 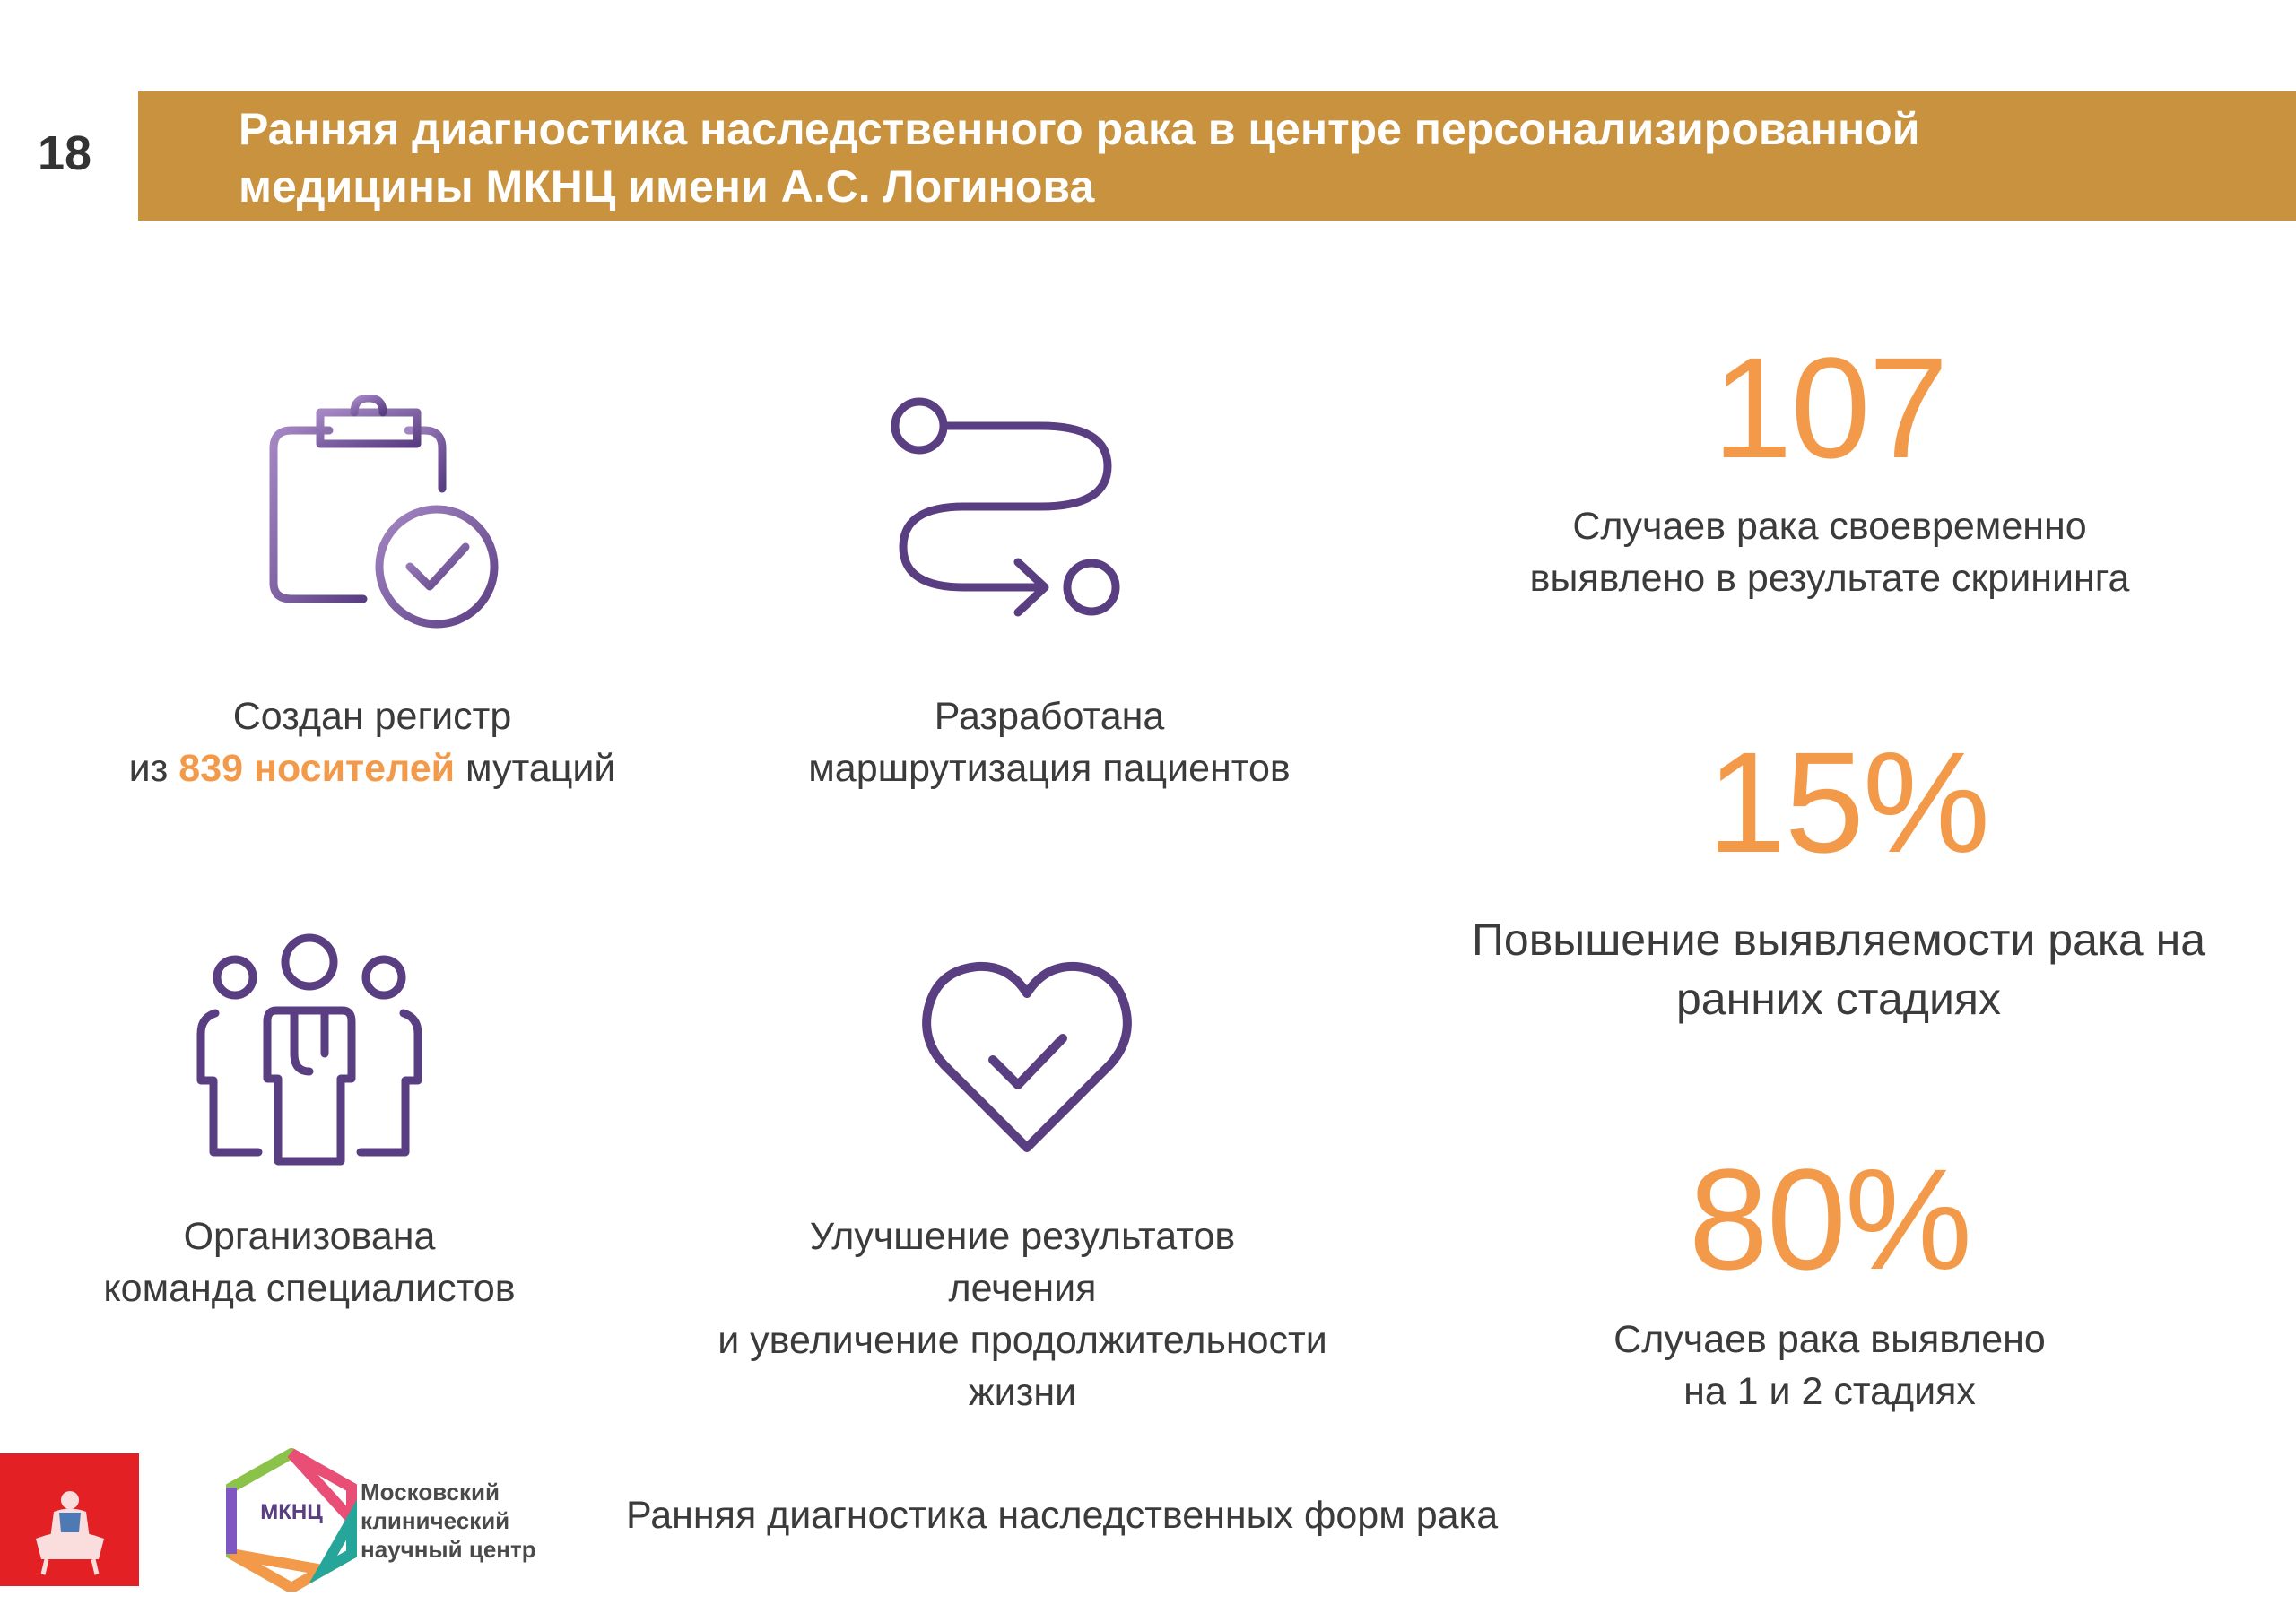 I want to click on carriers-count-highlight: 839 носителей, so click(x=317, y=768).